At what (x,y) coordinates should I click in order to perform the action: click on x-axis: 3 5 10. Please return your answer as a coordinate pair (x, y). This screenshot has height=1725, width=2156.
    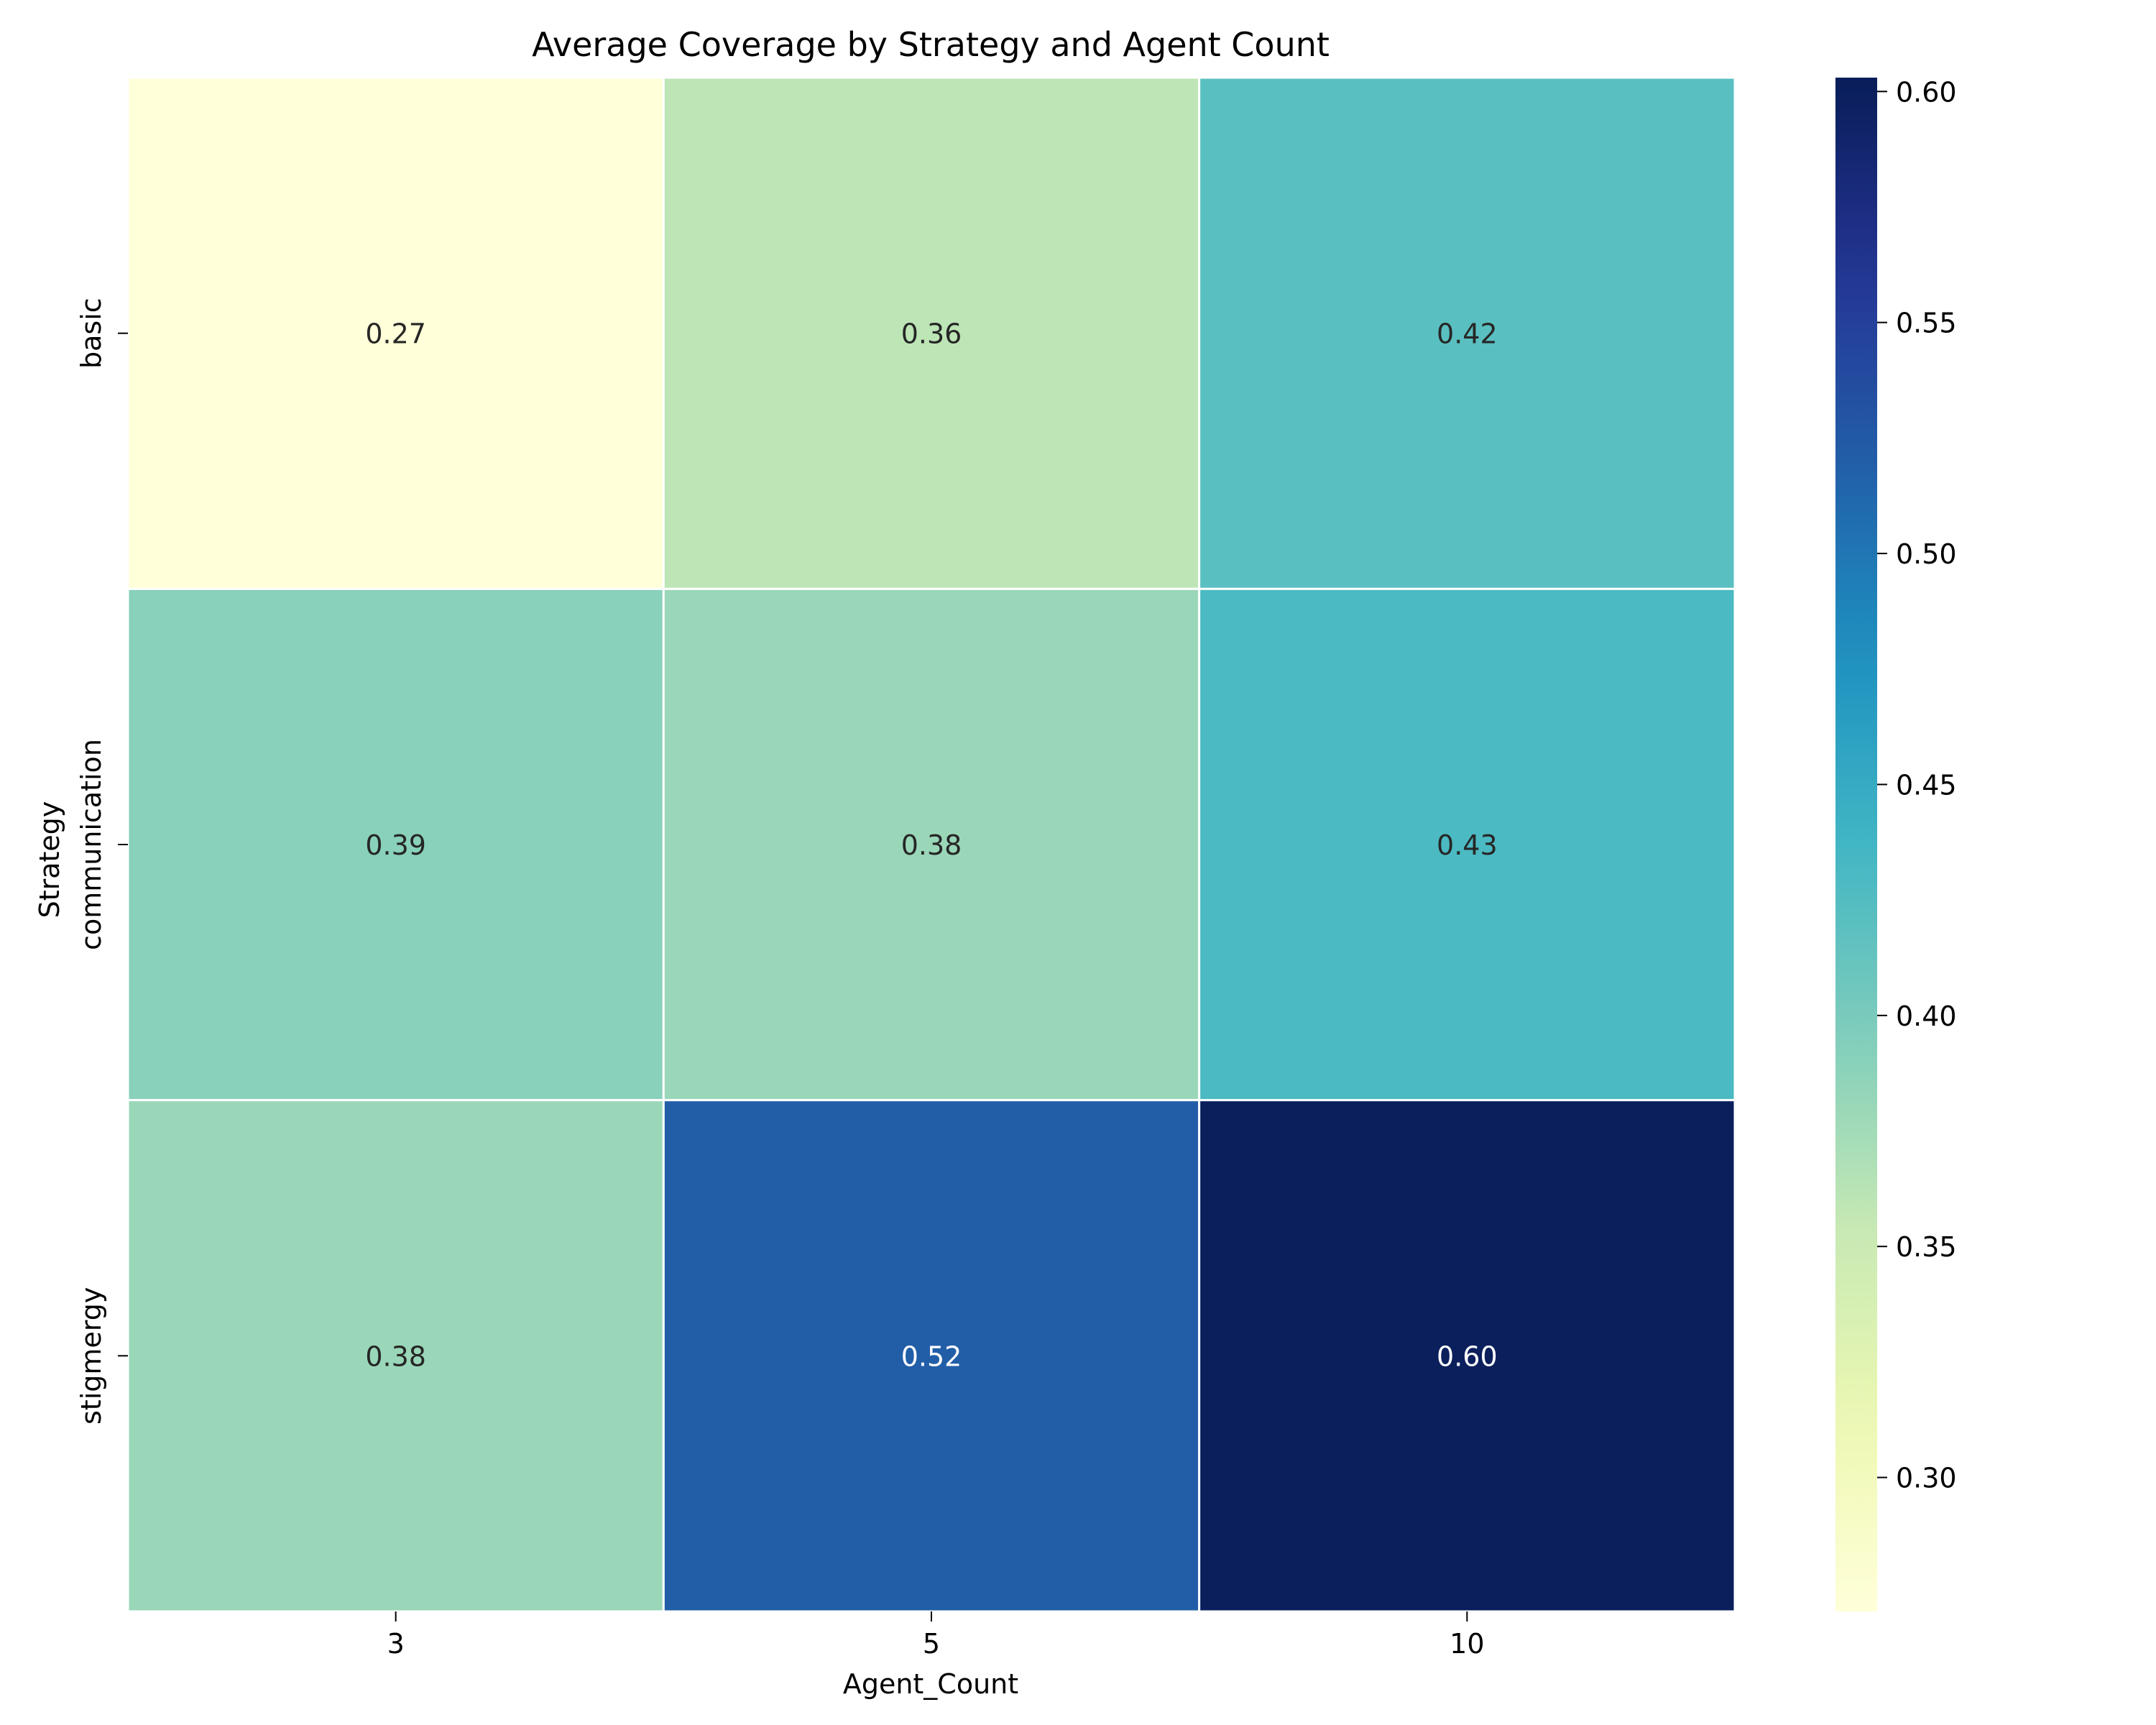
    Looking at the image, I should click on (936, 1635).